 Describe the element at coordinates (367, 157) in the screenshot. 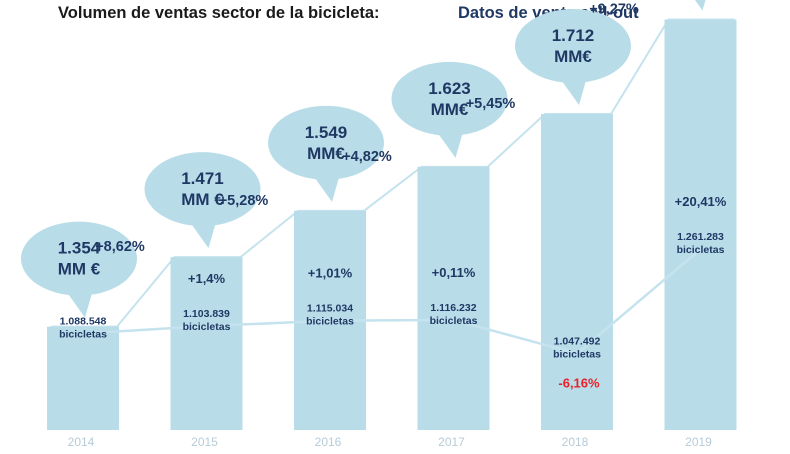

I see `value-growth-label: +4,82%` at that location.